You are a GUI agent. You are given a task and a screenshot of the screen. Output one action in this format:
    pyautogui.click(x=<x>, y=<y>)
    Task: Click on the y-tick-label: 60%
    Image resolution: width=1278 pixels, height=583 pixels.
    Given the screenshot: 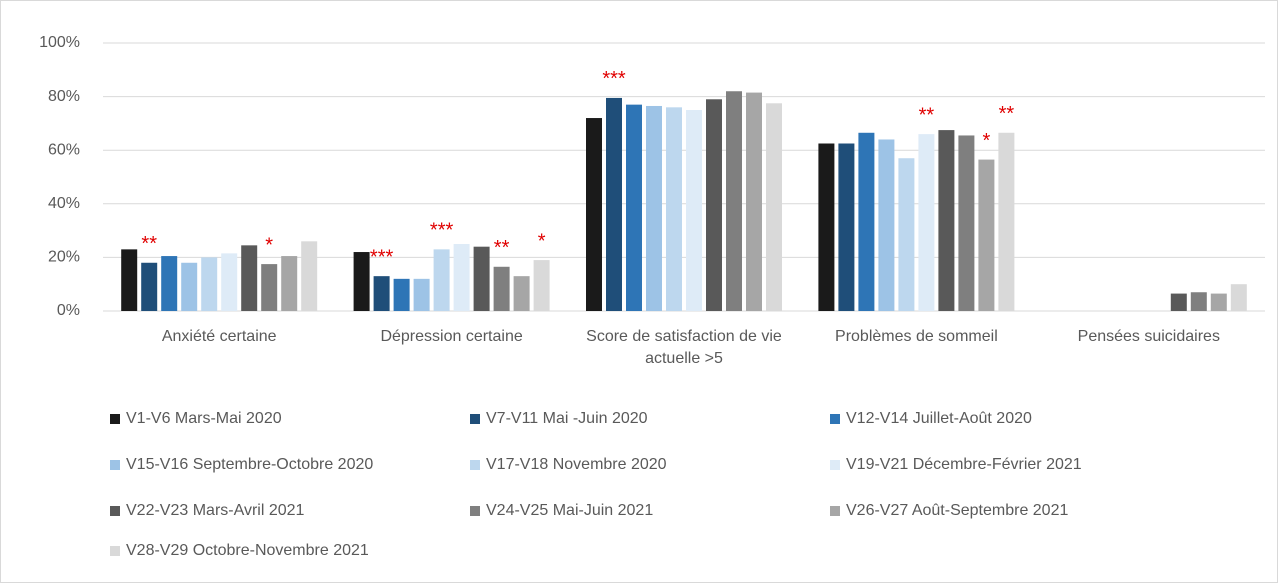 What is the action you would take?
    pyautogui.click(x=64, y=149)
    